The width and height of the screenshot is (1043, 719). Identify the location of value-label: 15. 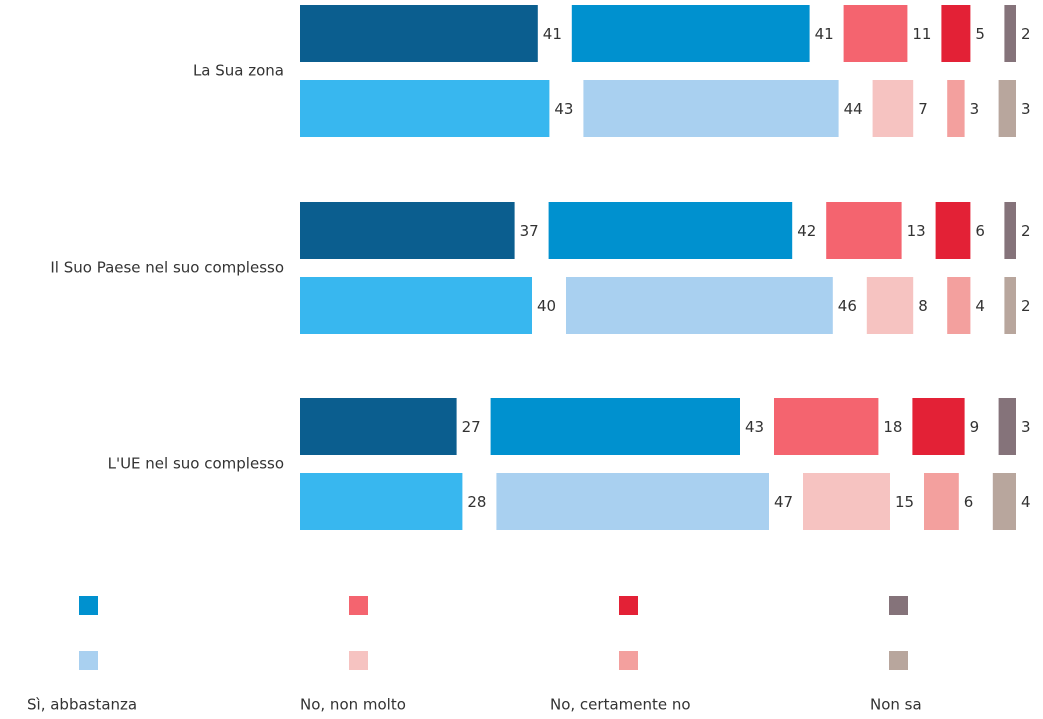
(904, 502).